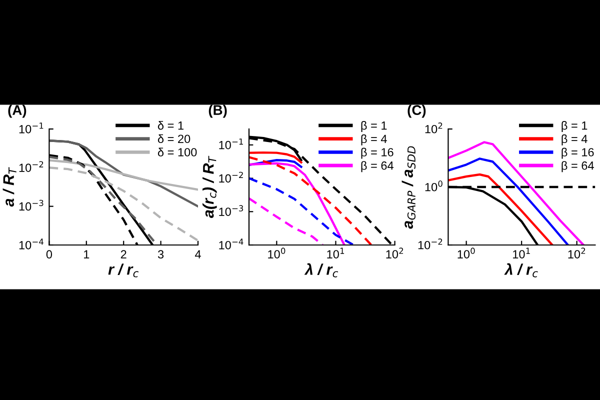 The width and height of the screenshot is (600, 400). I want to click on y-axis-title: a / R$_{T}$, so click(9, 187).